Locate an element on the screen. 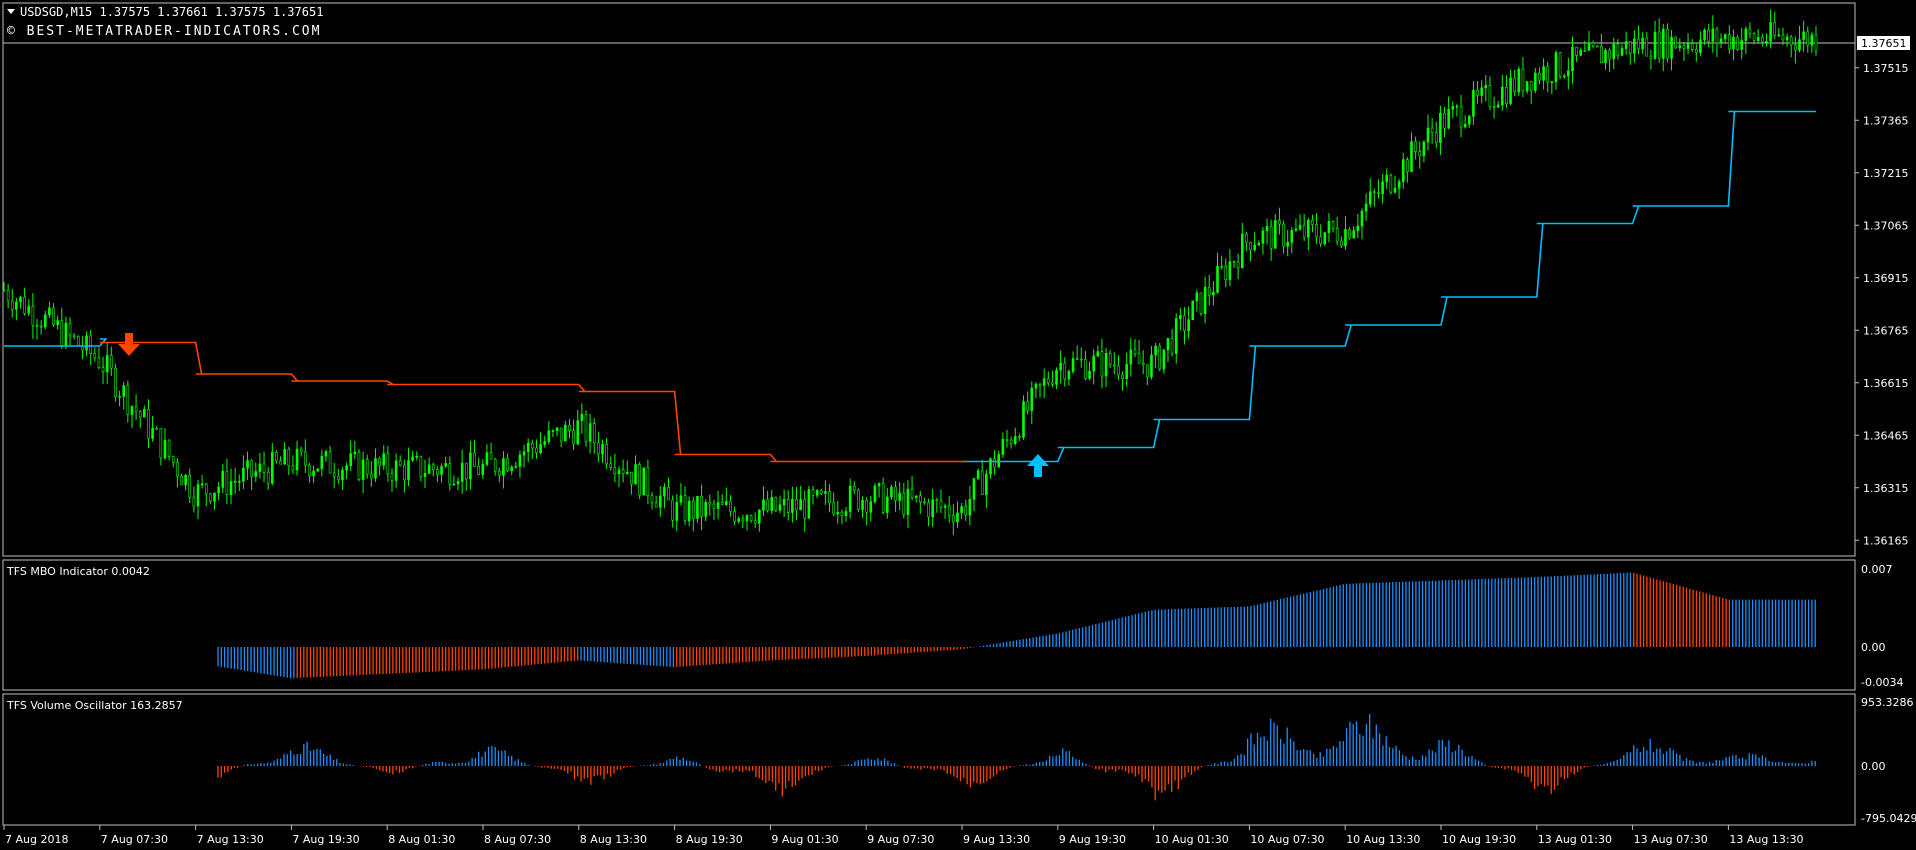 This screenshot has width=1916, height=850. mbo-tick-top: 0.007 is located at coordinates (1877, 569).